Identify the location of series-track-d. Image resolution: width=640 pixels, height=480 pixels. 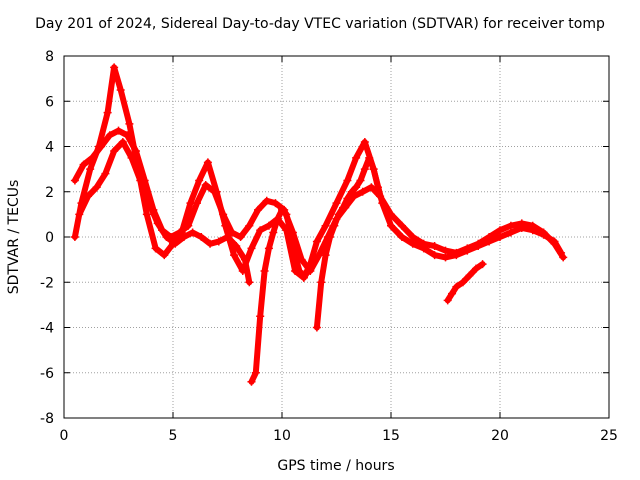
(282, 295).